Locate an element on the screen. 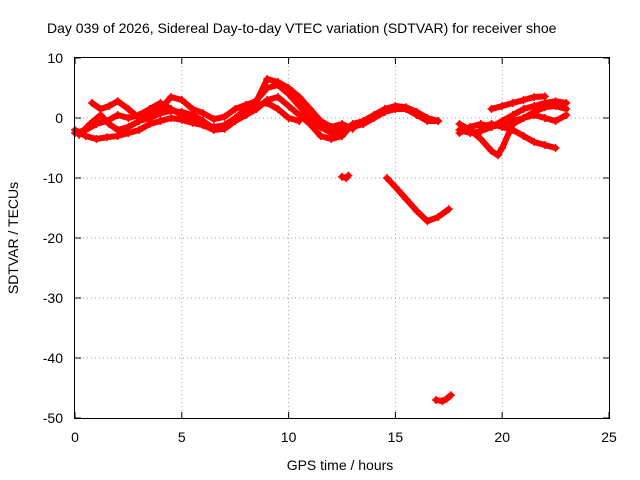 The image size is (640, 480). x-tick-label: 20 is located at coordinates (502, 437).